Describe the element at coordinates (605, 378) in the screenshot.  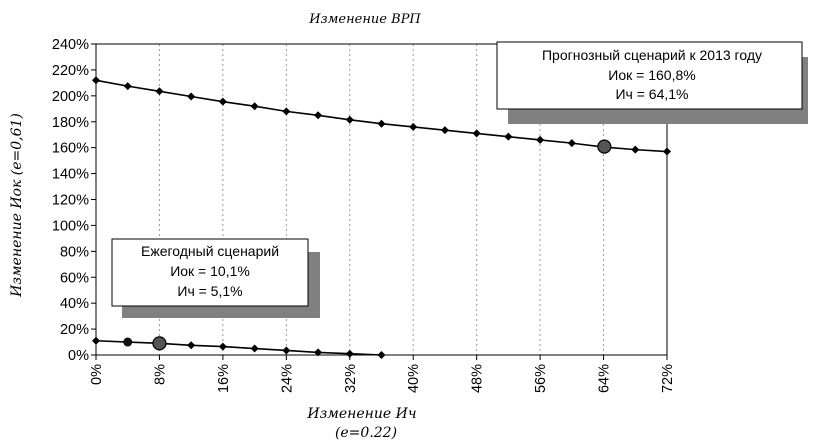
I see `x-tick-label: 64%` at that location.